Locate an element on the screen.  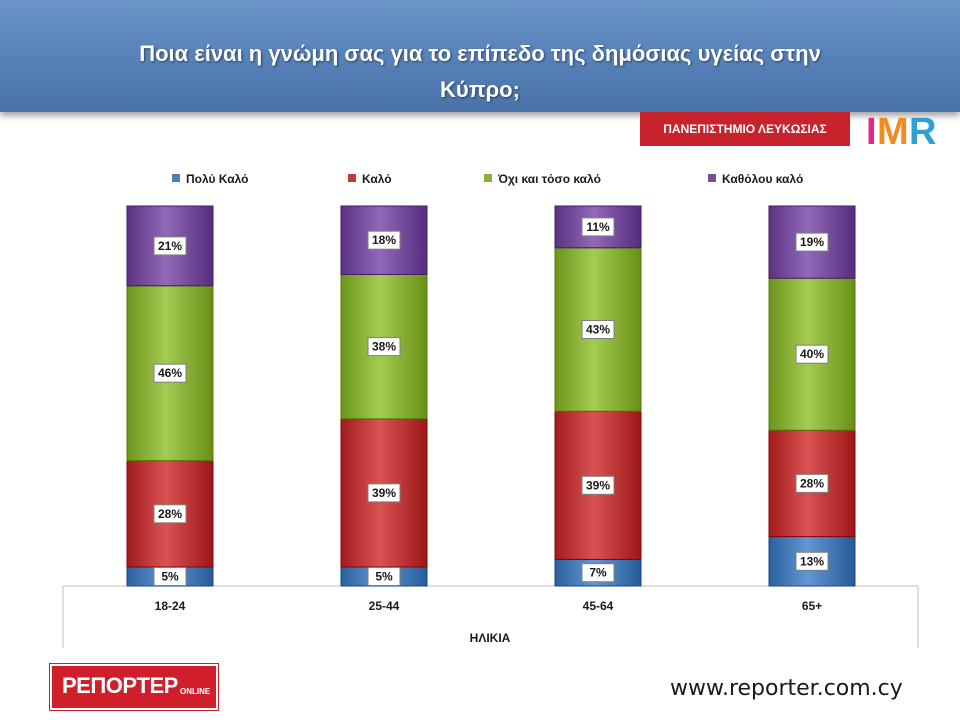
data-label: 21% is located at coordinates (170, 246).